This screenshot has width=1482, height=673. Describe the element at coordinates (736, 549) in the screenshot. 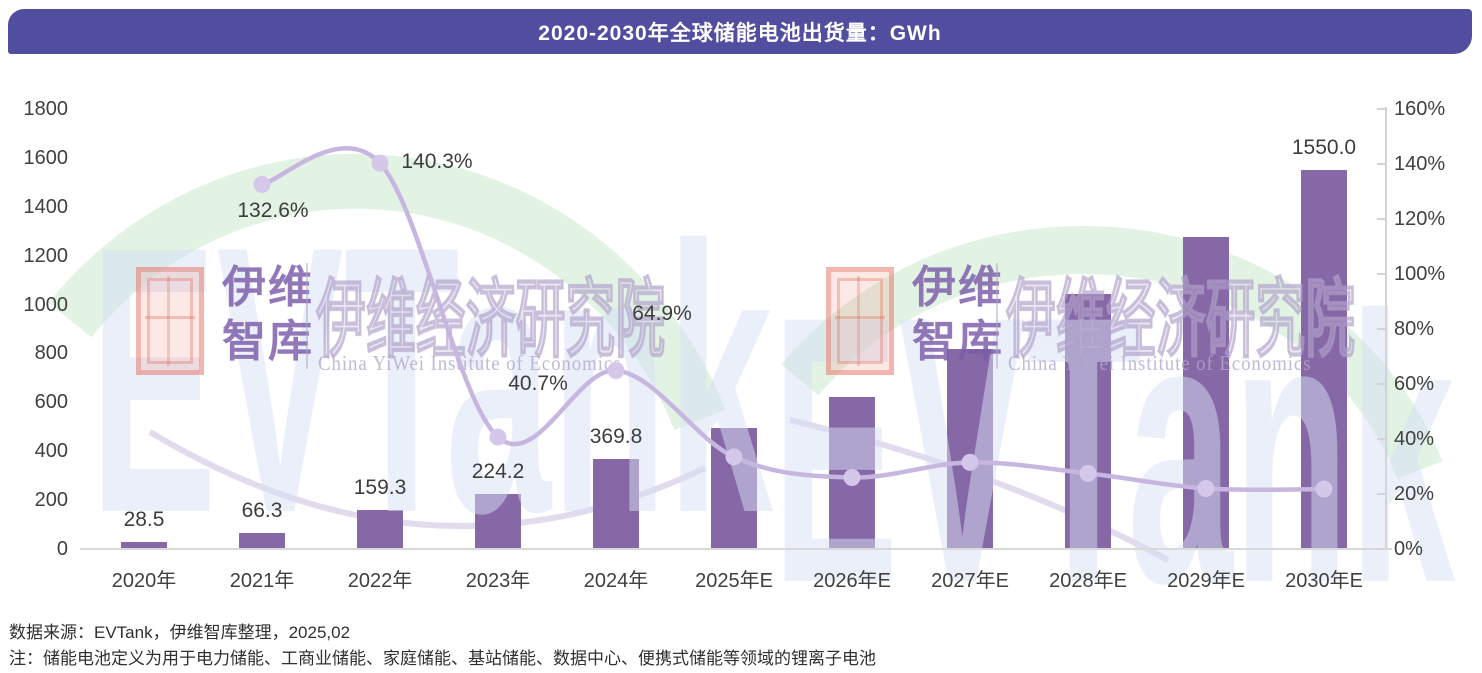

I see `x-axis-line` at that location.